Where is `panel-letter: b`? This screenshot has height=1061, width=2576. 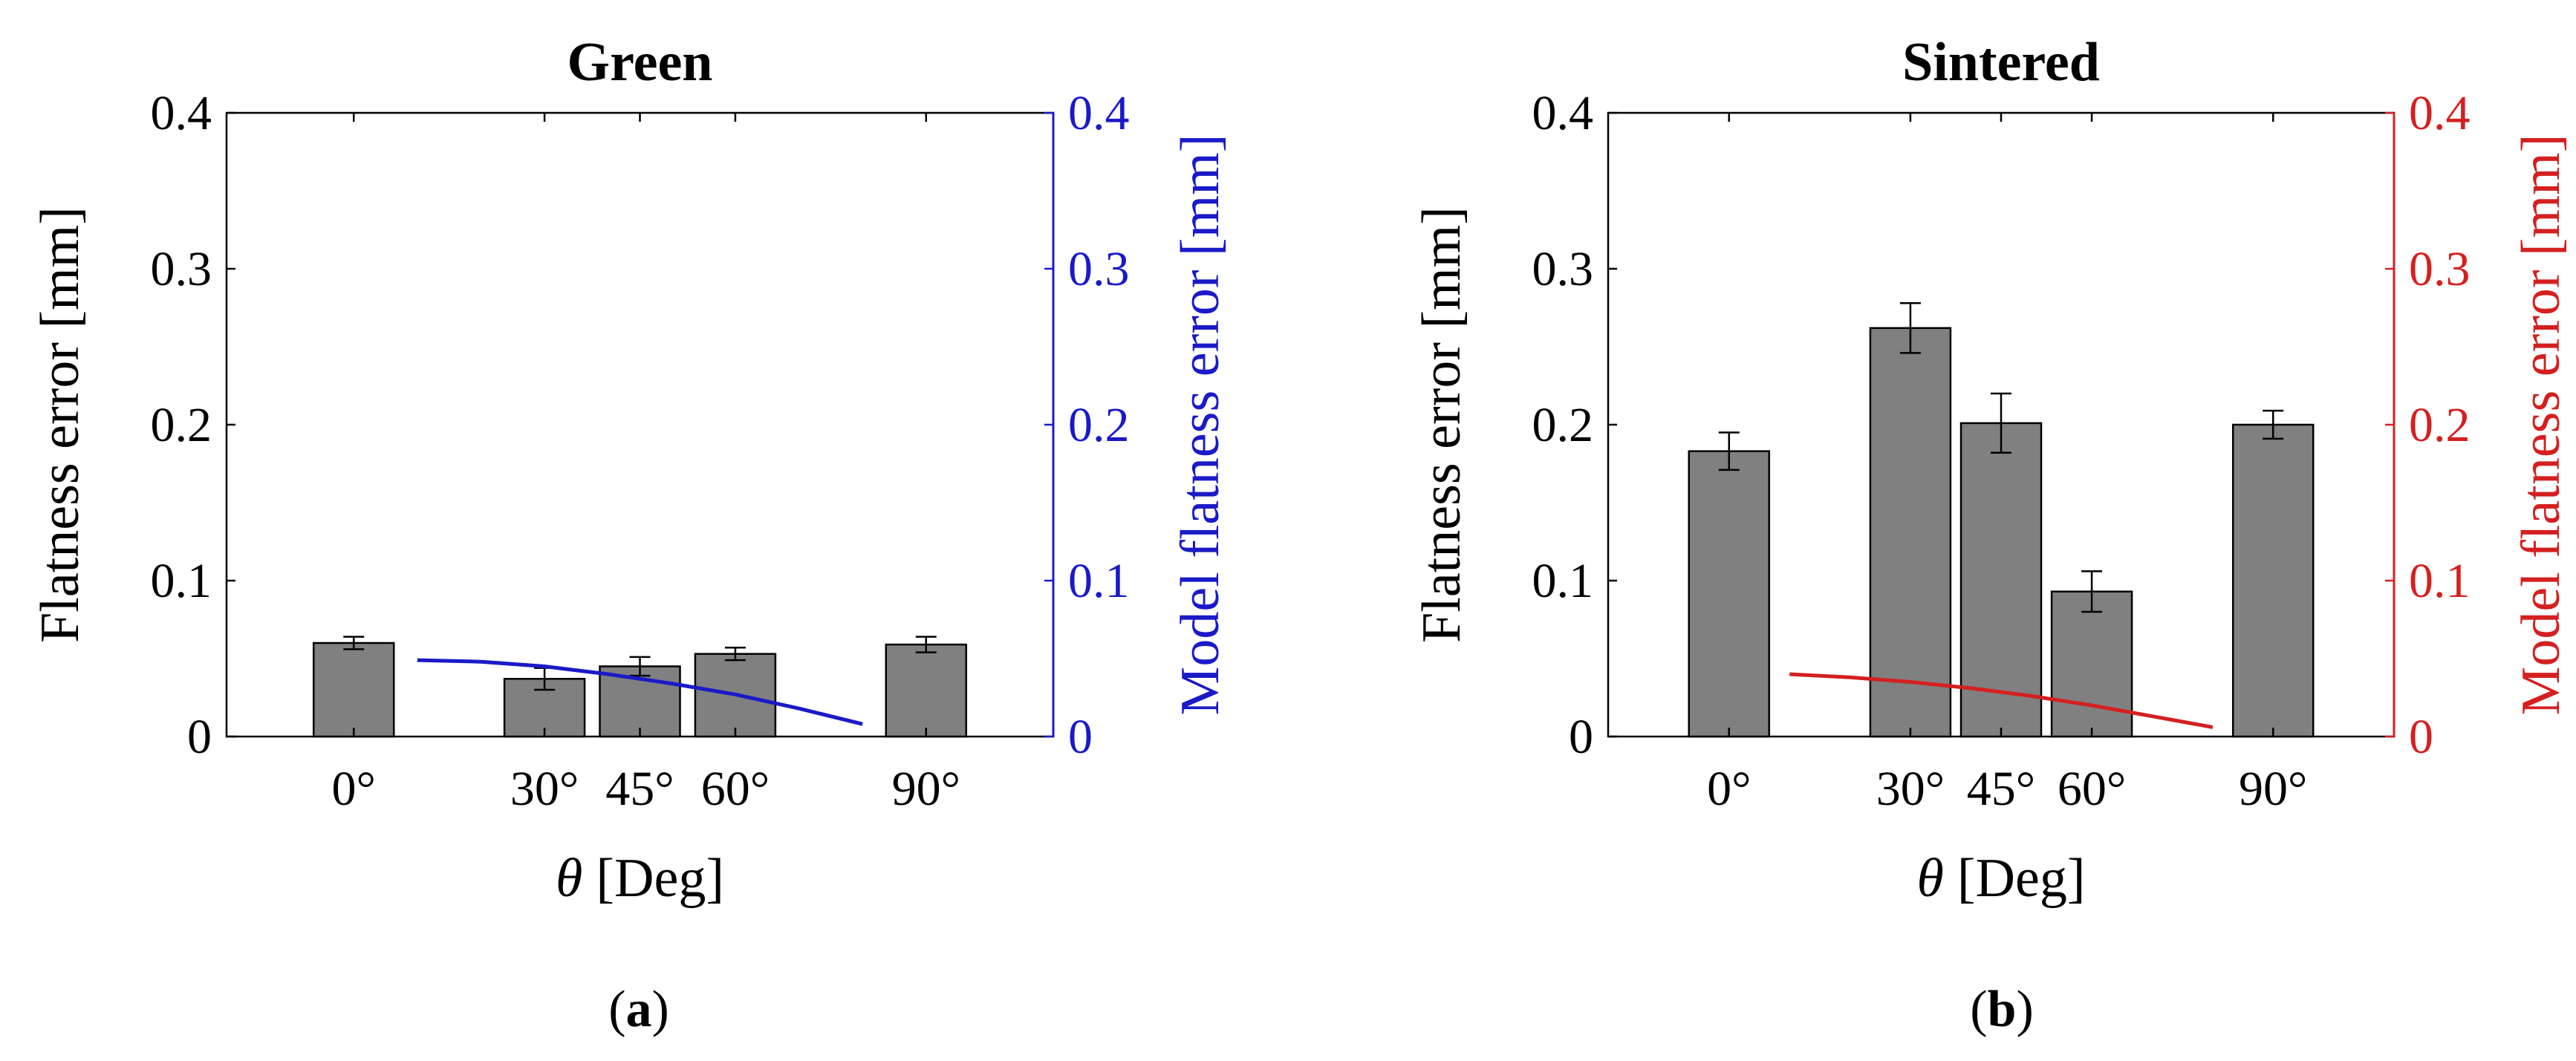
panel-letter: b is located at coordinates (2003, 1009).